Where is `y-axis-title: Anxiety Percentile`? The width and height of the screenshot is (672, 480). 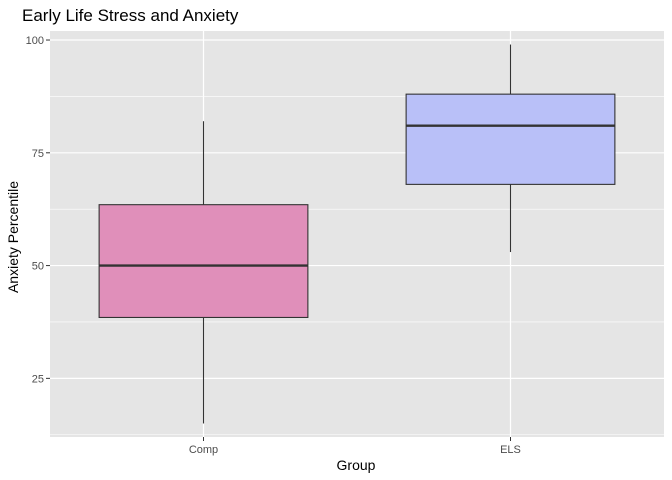
y-axis-title: Anxiety Percentile is located at coordinates (13, 237).